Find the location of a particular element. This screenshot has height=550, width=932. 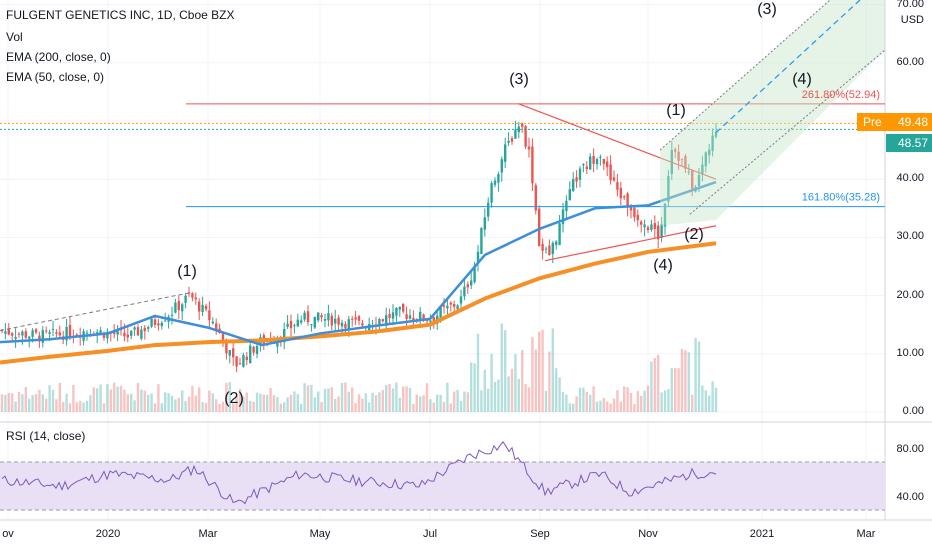

trend-dashed-line is located at coordinates (95, 312).